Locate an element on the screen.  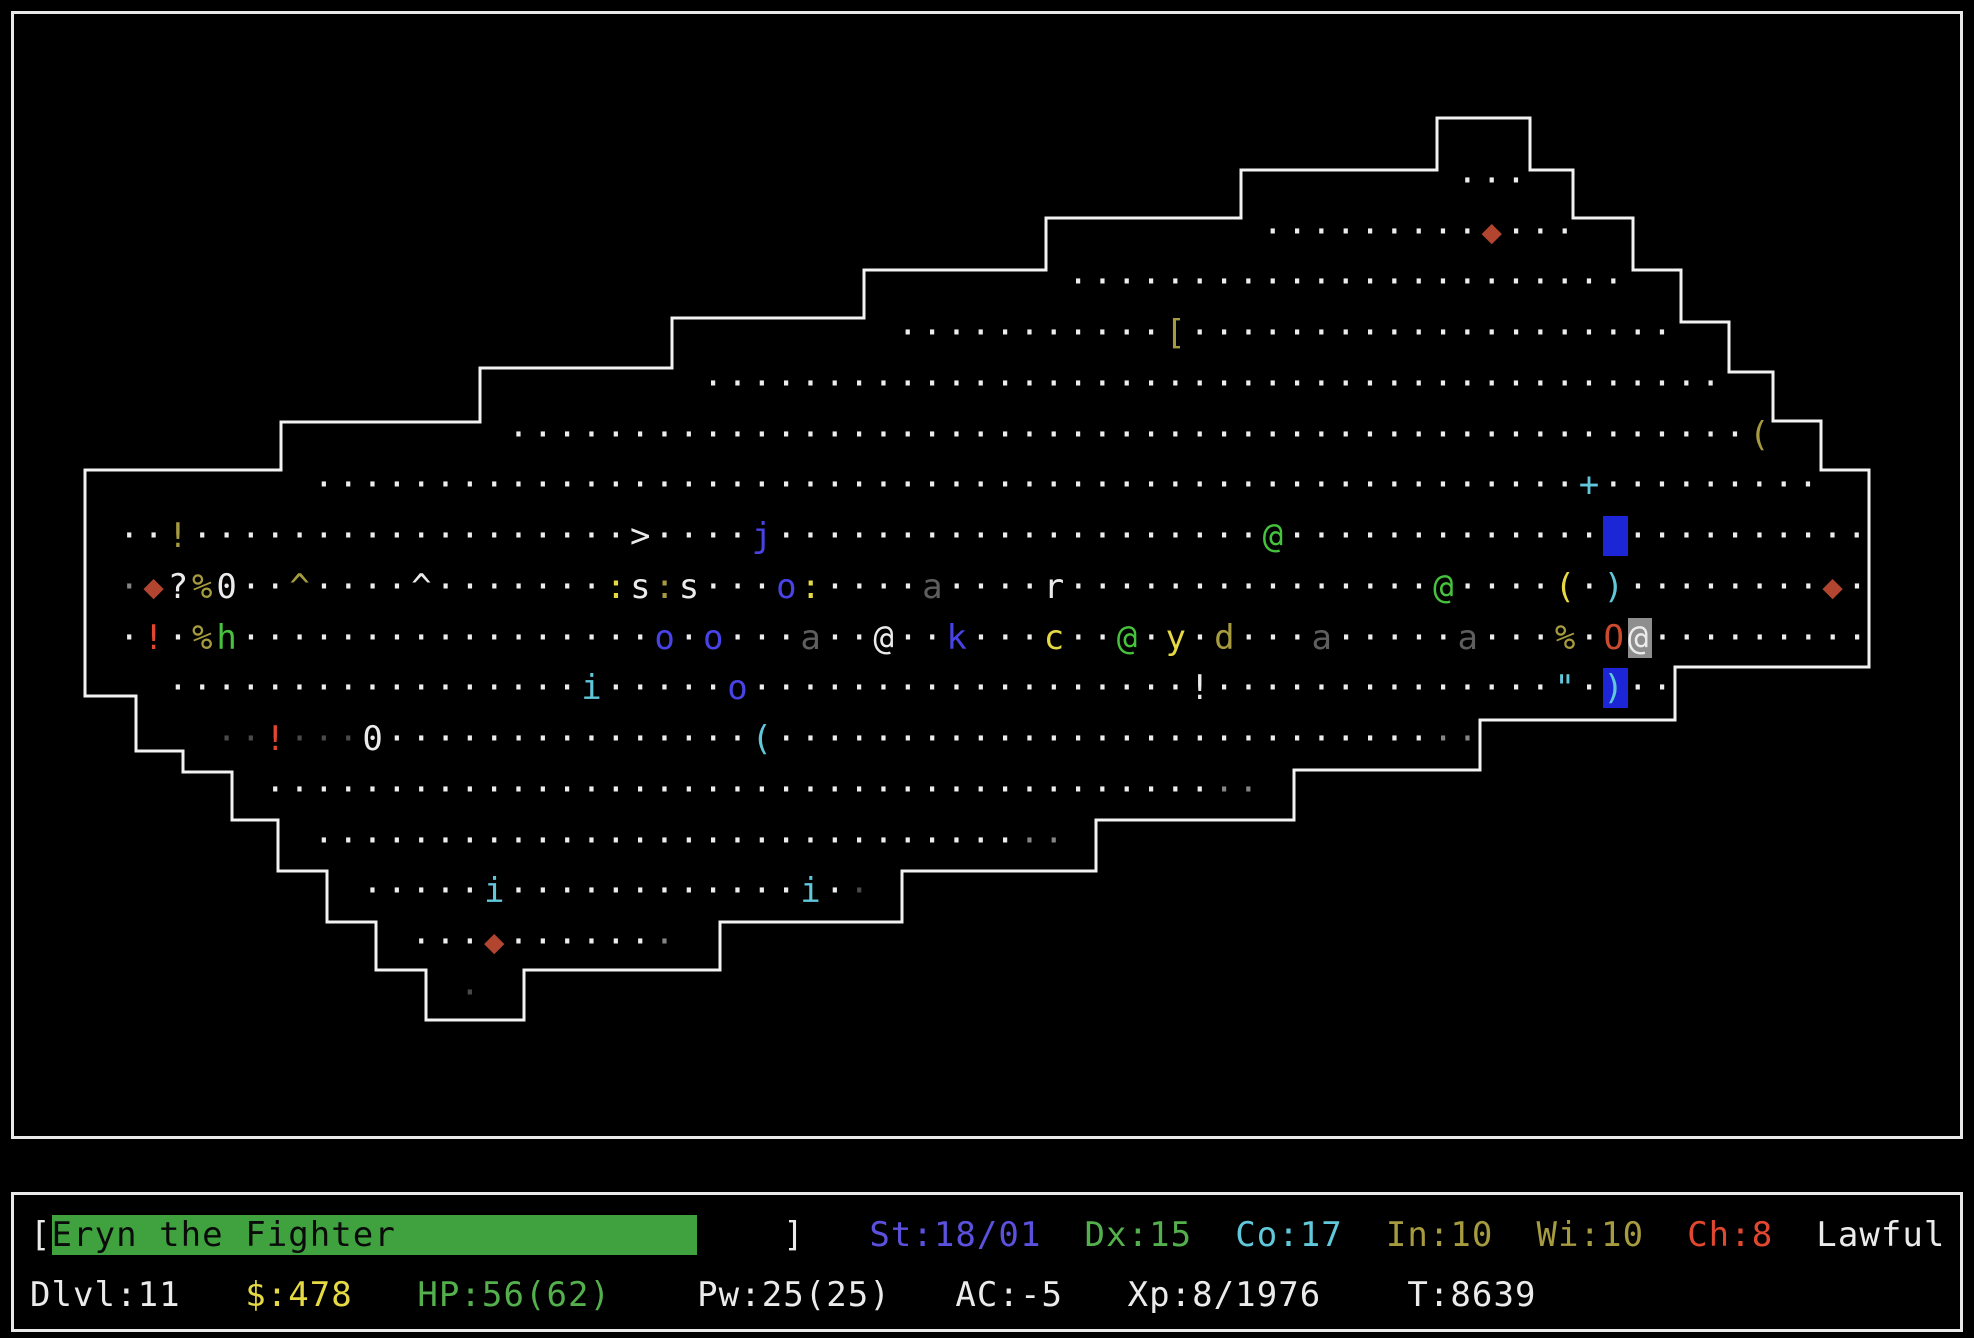
glyph-run: ······ is located at coordinates (581, 942).